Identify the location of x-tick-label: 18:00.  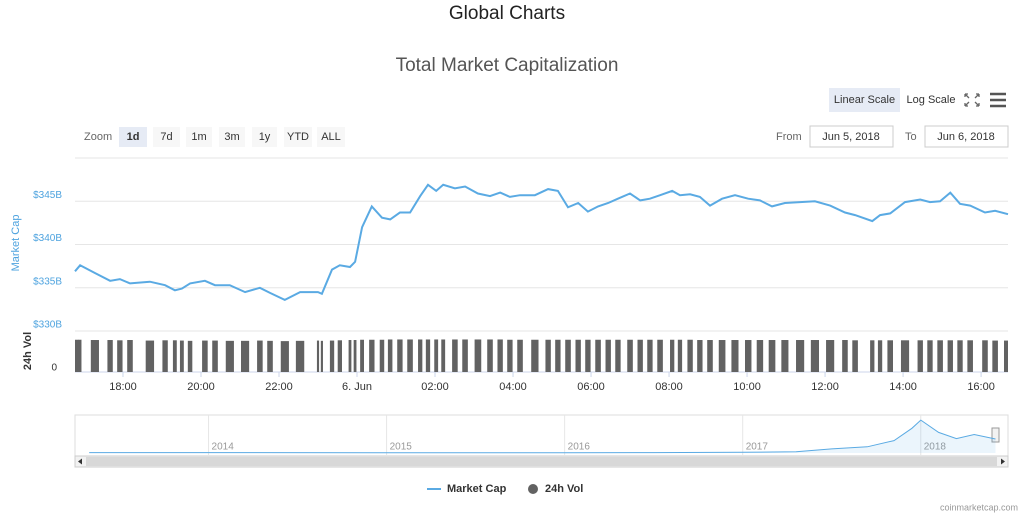
(123, 387).